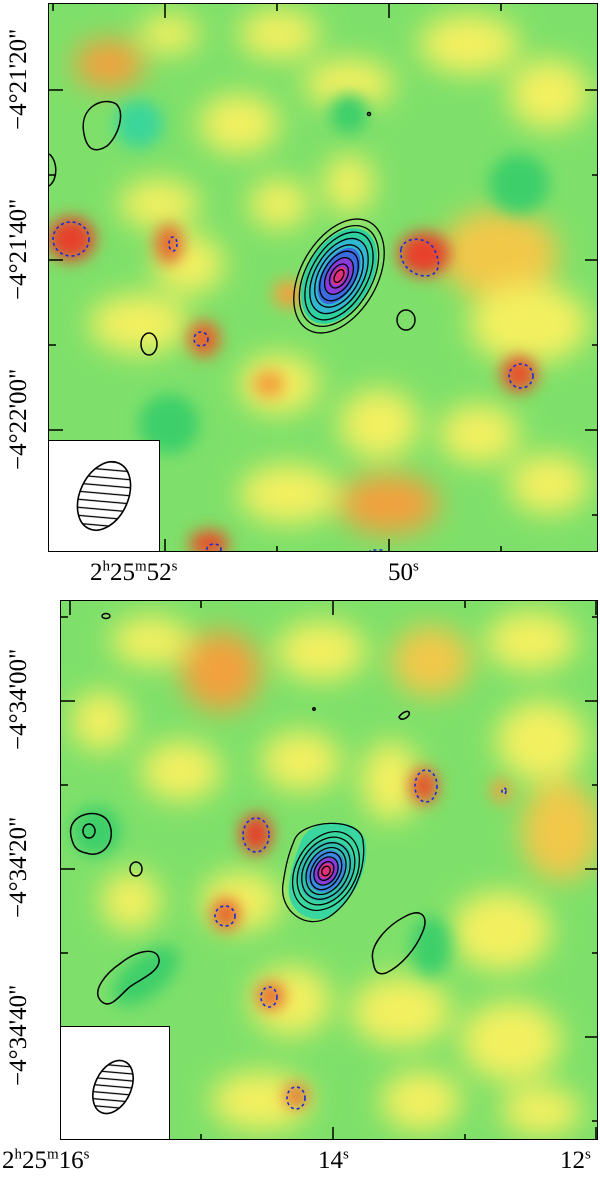 The width and height of the screenshot is (600, 1179). Describe the element at coordinates (18, 699) in the screenshot. I see `bottom-y-tick-label-1: −4°34'00"` at that location.